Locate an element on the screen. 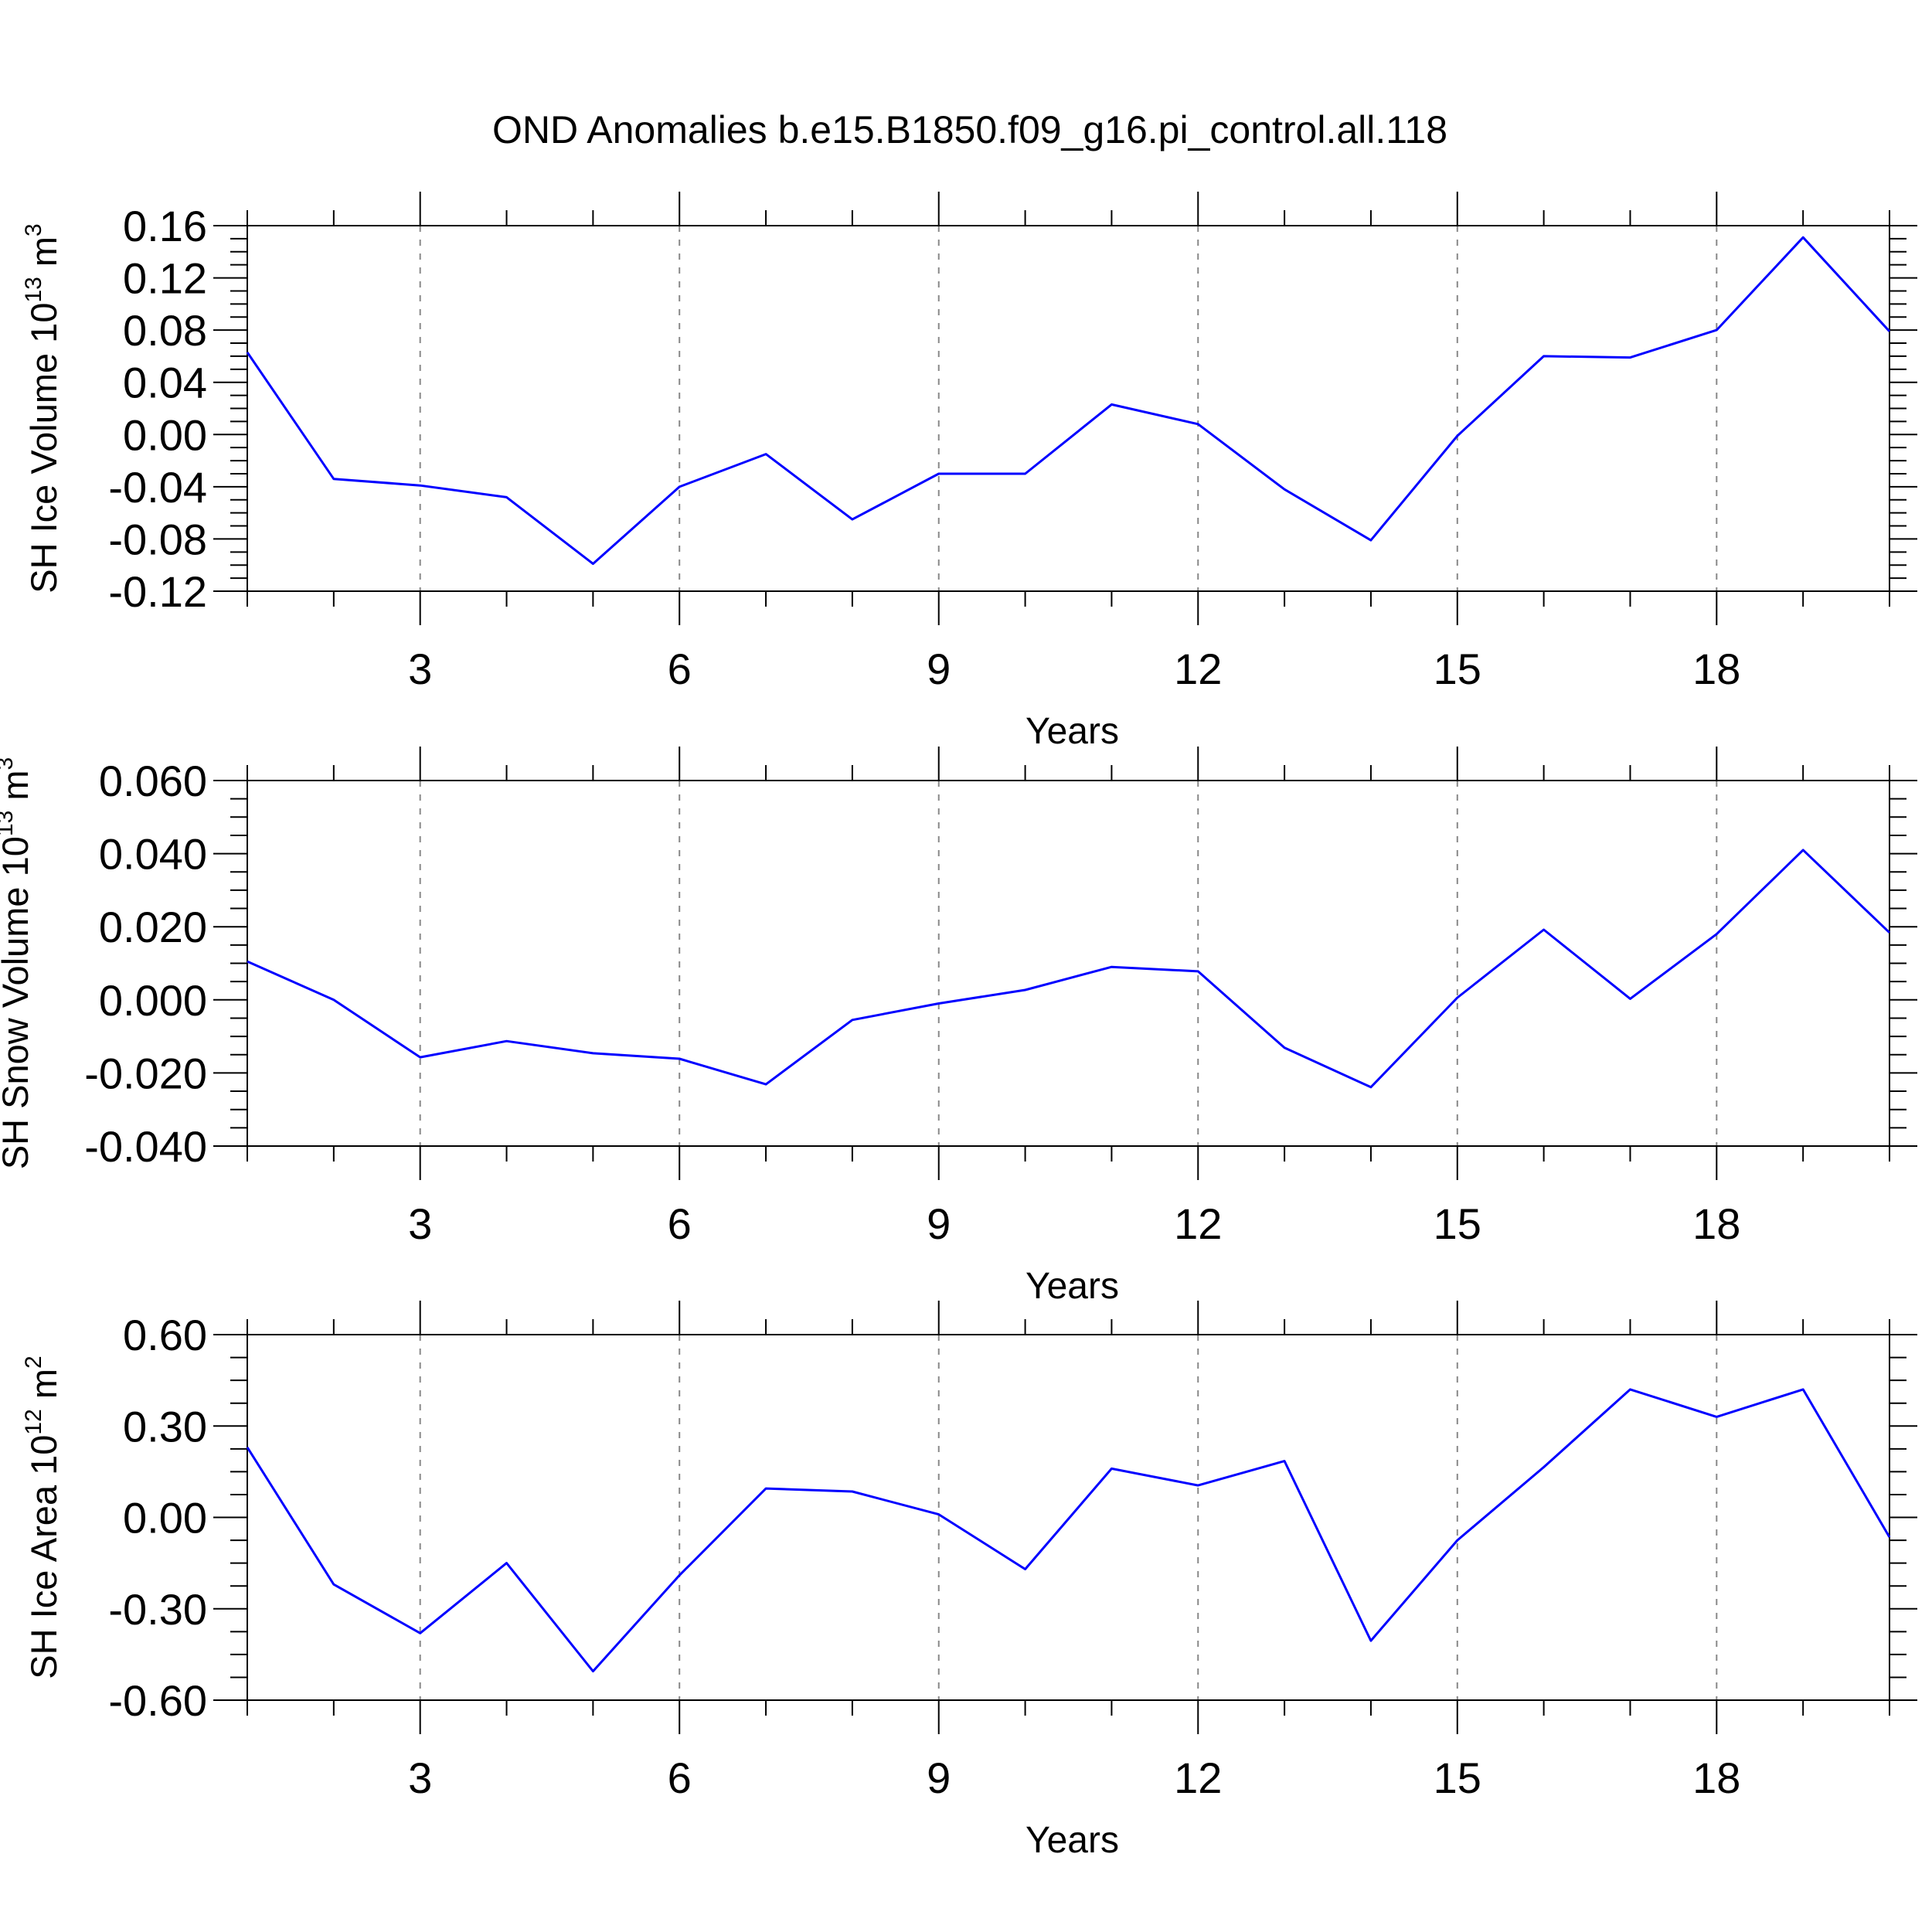  y-tick-label: 0.08 is located at coordinates (165, 330).